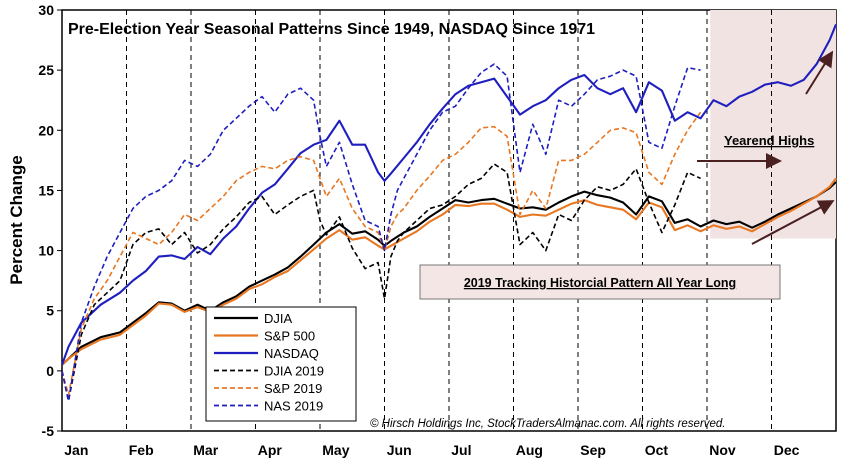 Image resolution: width=841 pixels, height=460 pixels. Describe the element at coordinates (50, 371) in the screenshot. I see `y-tick-label: 0` at that location.